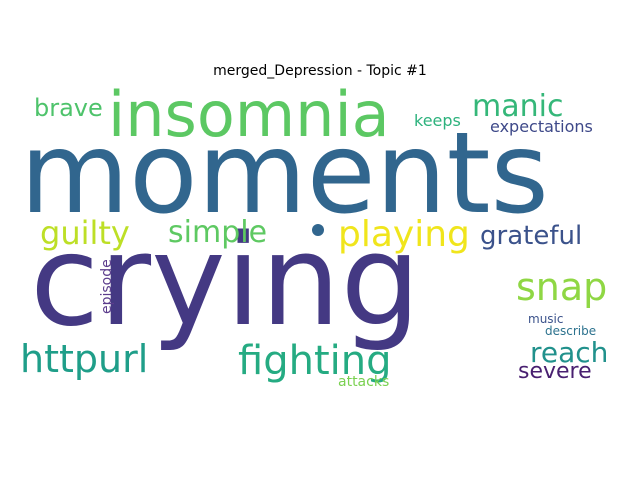 The height and width of the screenshot is (480, 640). What do you see at coordinates (85, 233) in the screenshot?
I see `word-guilty: guilty` at bounding box center [85, 233].